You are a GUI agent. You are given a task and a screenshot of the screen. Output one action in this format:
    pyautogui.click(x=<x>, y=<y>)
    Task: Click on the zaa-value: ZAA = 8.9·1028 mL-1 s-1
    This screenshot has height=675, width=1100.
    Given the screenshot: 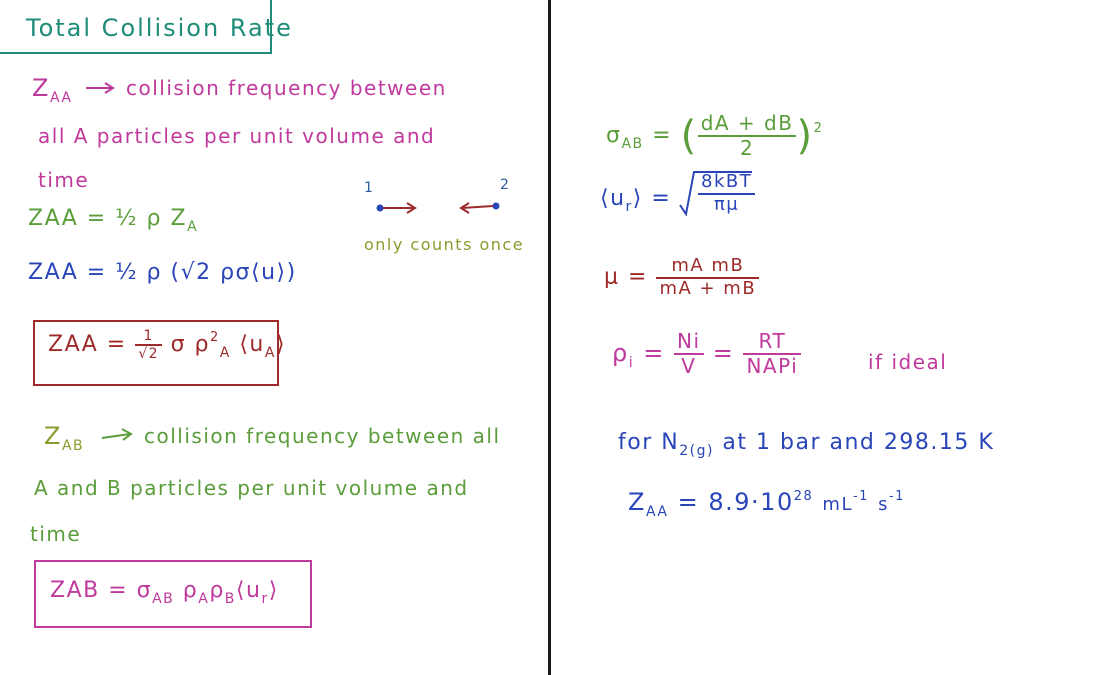 What is the action you would take?
    pyautogui.click(x=766, y=504)
    